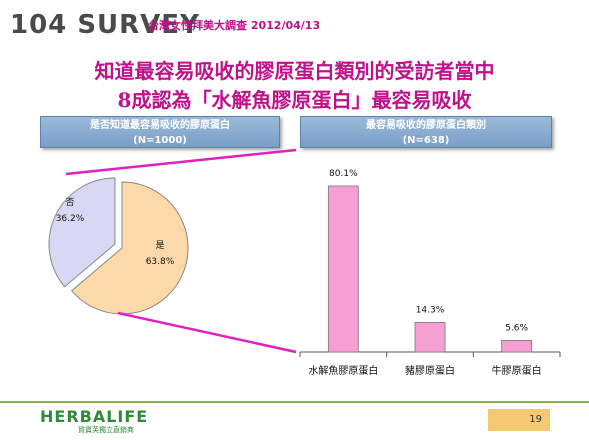 The width and height of the screenshot is (589, 440). Describe the element at coordinates (343, 370) in the screenshot. I see `bar-category-label: 水解魚膠原蛋白` at that location.